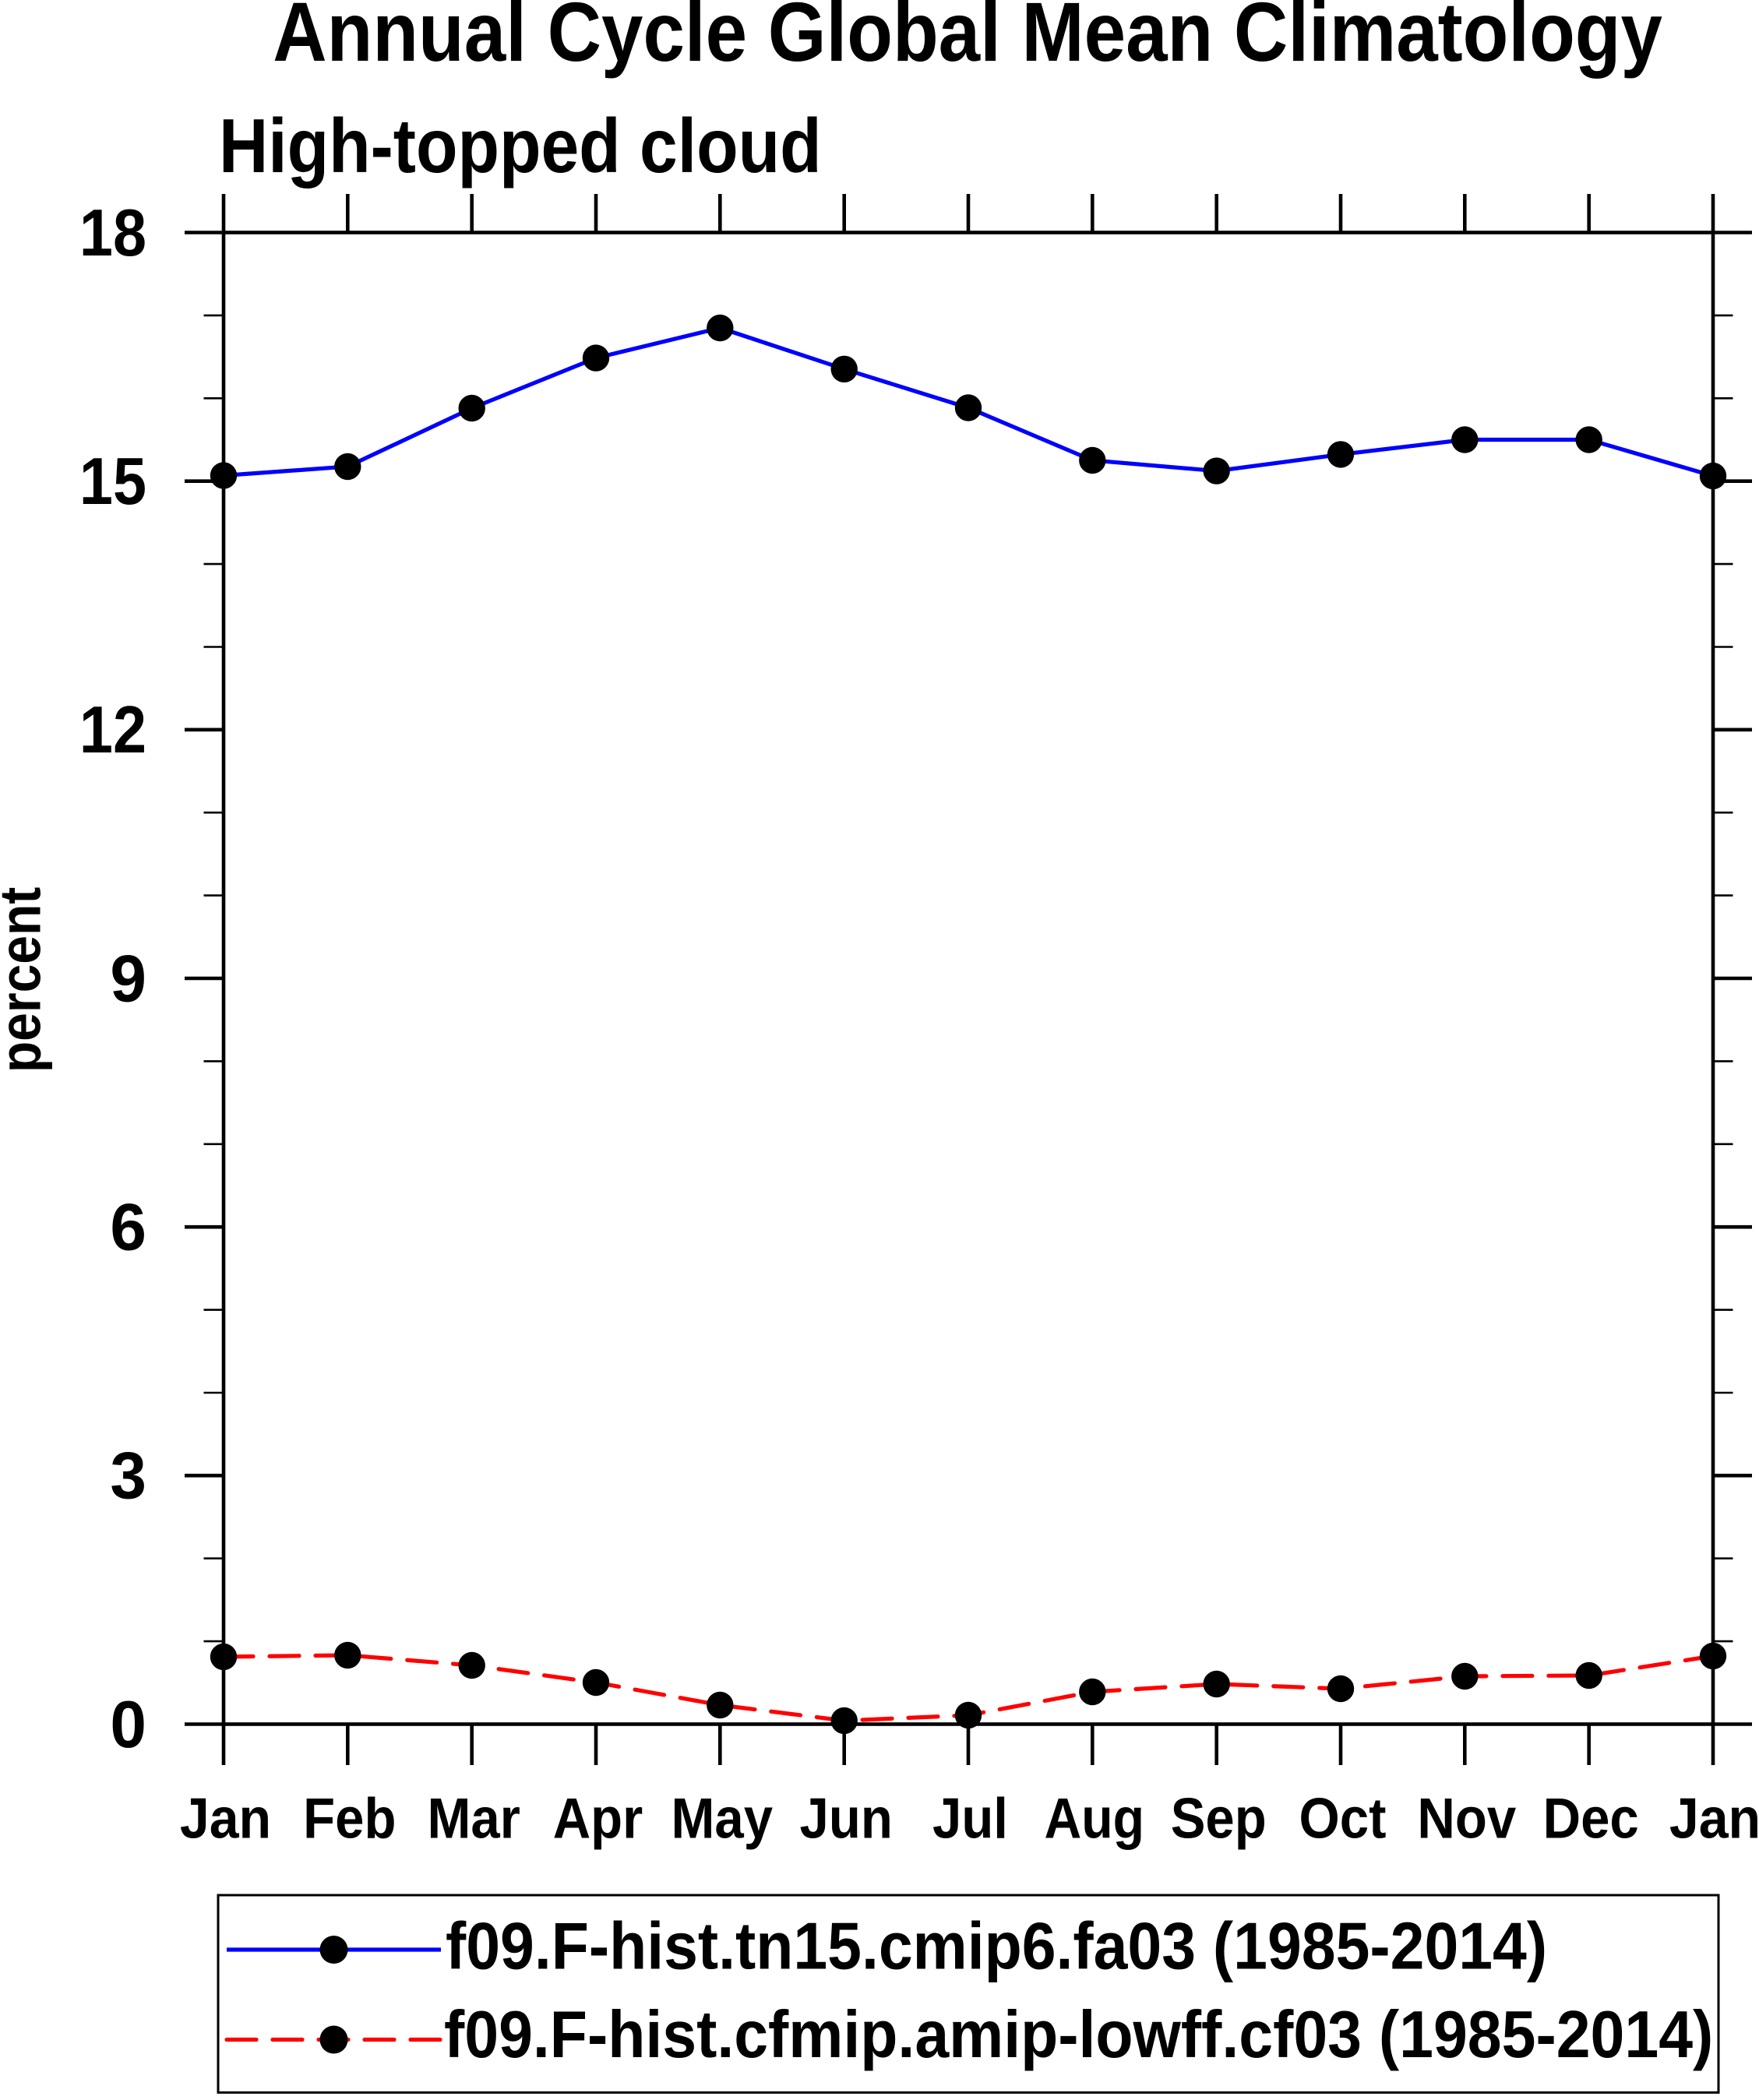  Describe the element at coordinates (723, 1818) in the screenshot. I see `svg-text: May` at that location.